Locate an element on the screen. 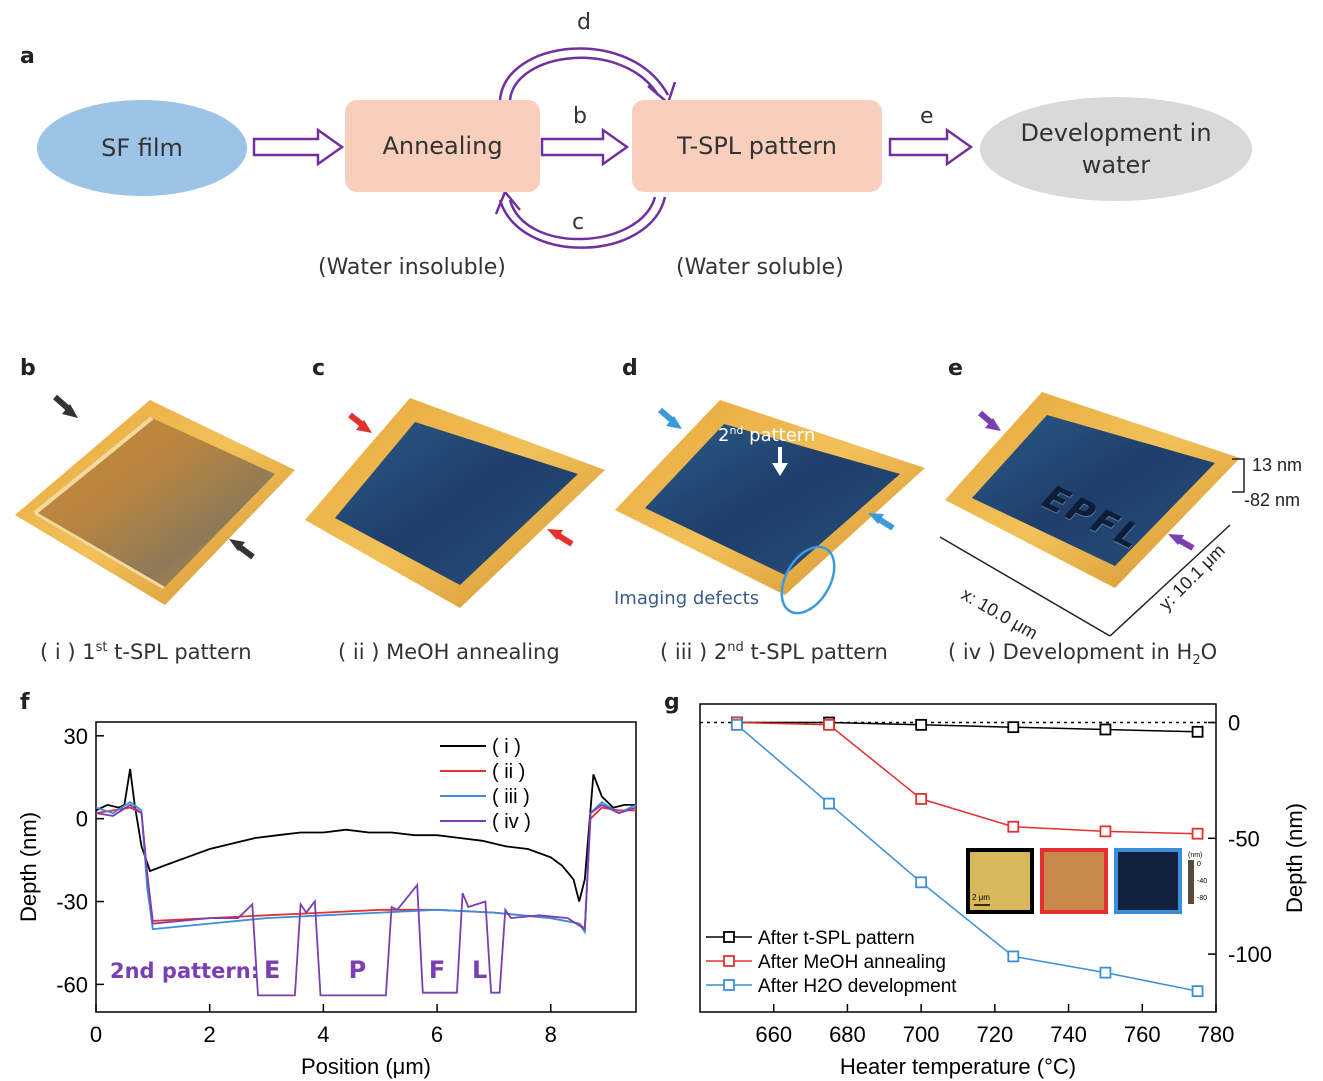  x-tick-label-g: 780 is located at coordinates (1216, 1034).